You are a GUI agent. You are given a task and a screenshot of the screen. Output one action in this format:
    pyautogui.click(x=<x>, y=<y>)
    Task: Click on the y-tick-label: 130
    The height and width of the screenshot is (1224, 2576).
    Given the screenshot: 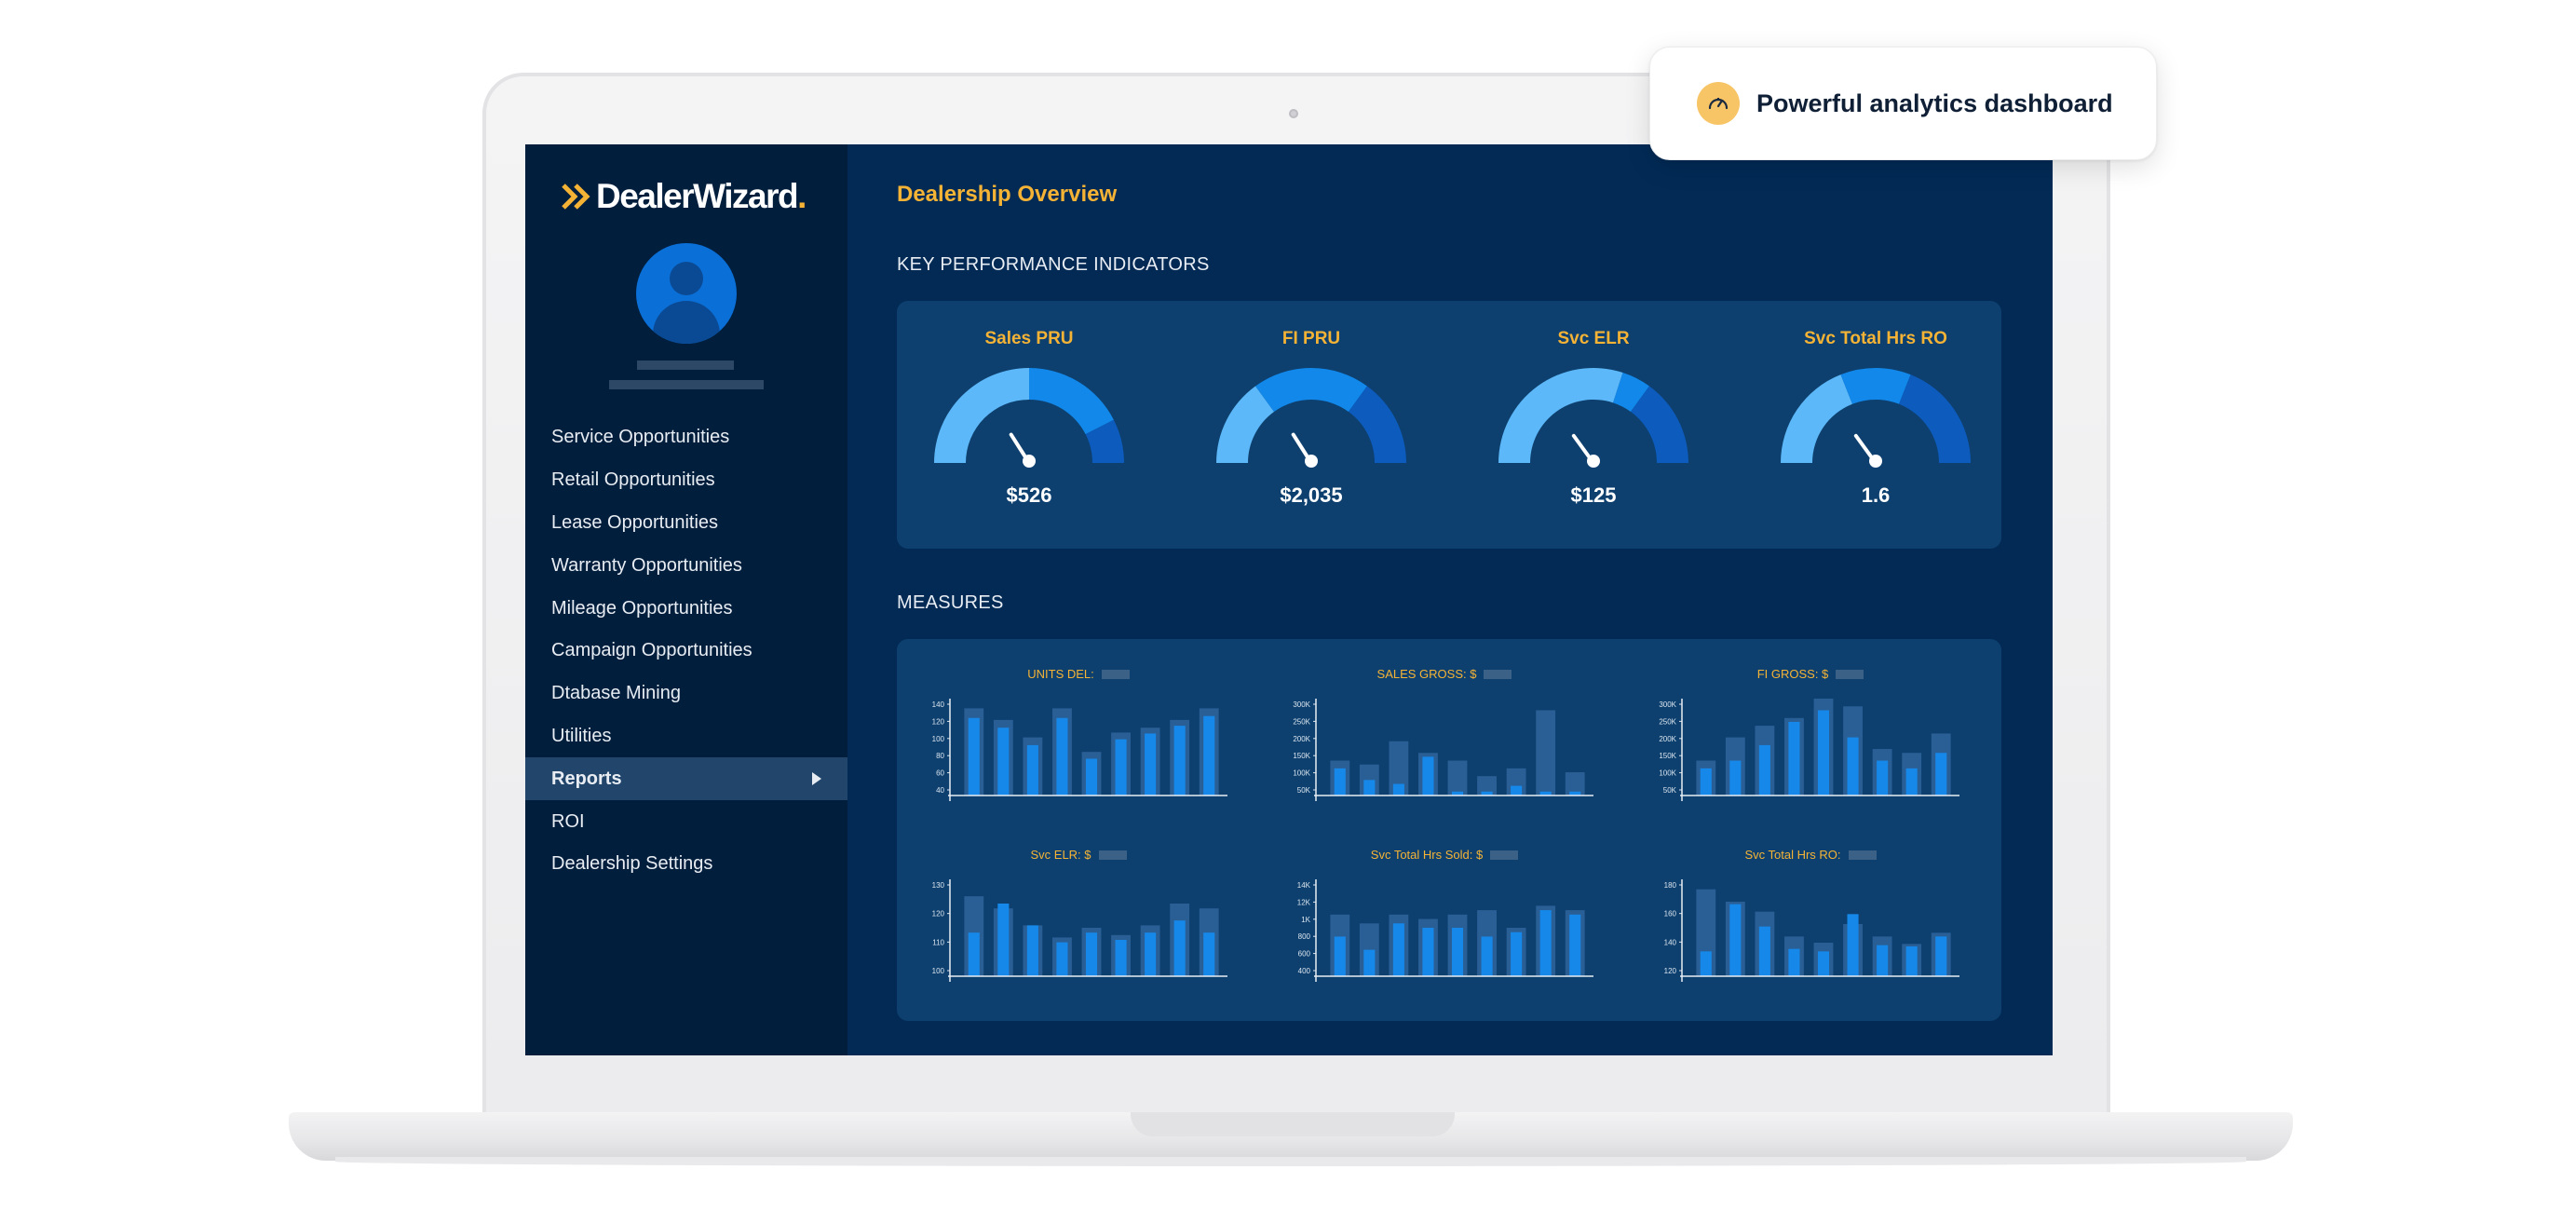 What is the action you would take?
    pyautogui.click(x=938, y=885)
    